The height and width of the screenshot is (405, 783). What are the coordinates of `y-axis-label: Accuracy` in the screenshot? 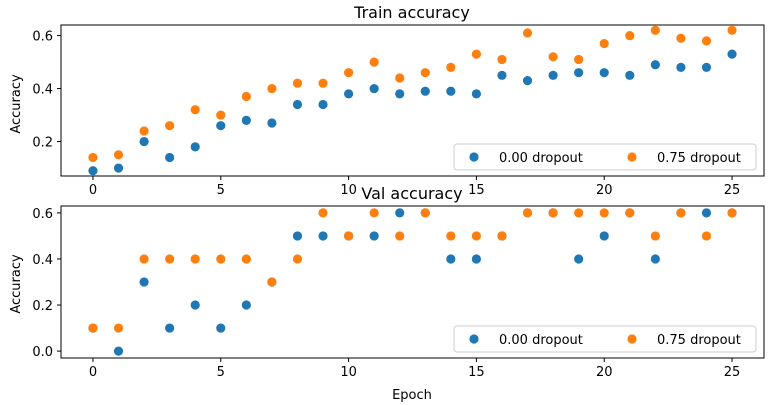 It's located at (16, 104).